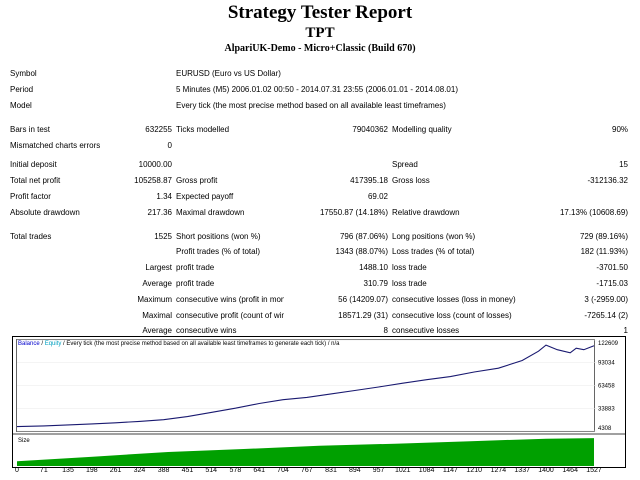 The image size is (640, 480). What do you see at coordinates (157, 331) in the screenshot?
I see `average-consecutive-label: Average` at bounding box center [157, 331].